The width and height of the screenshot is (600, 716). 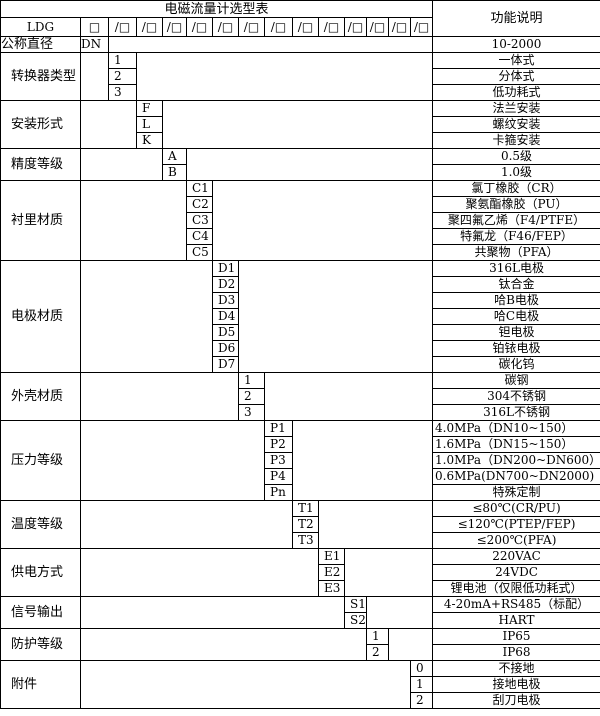 I want to click on option-desc: 刮刀电极, so click(x=516, y=700).